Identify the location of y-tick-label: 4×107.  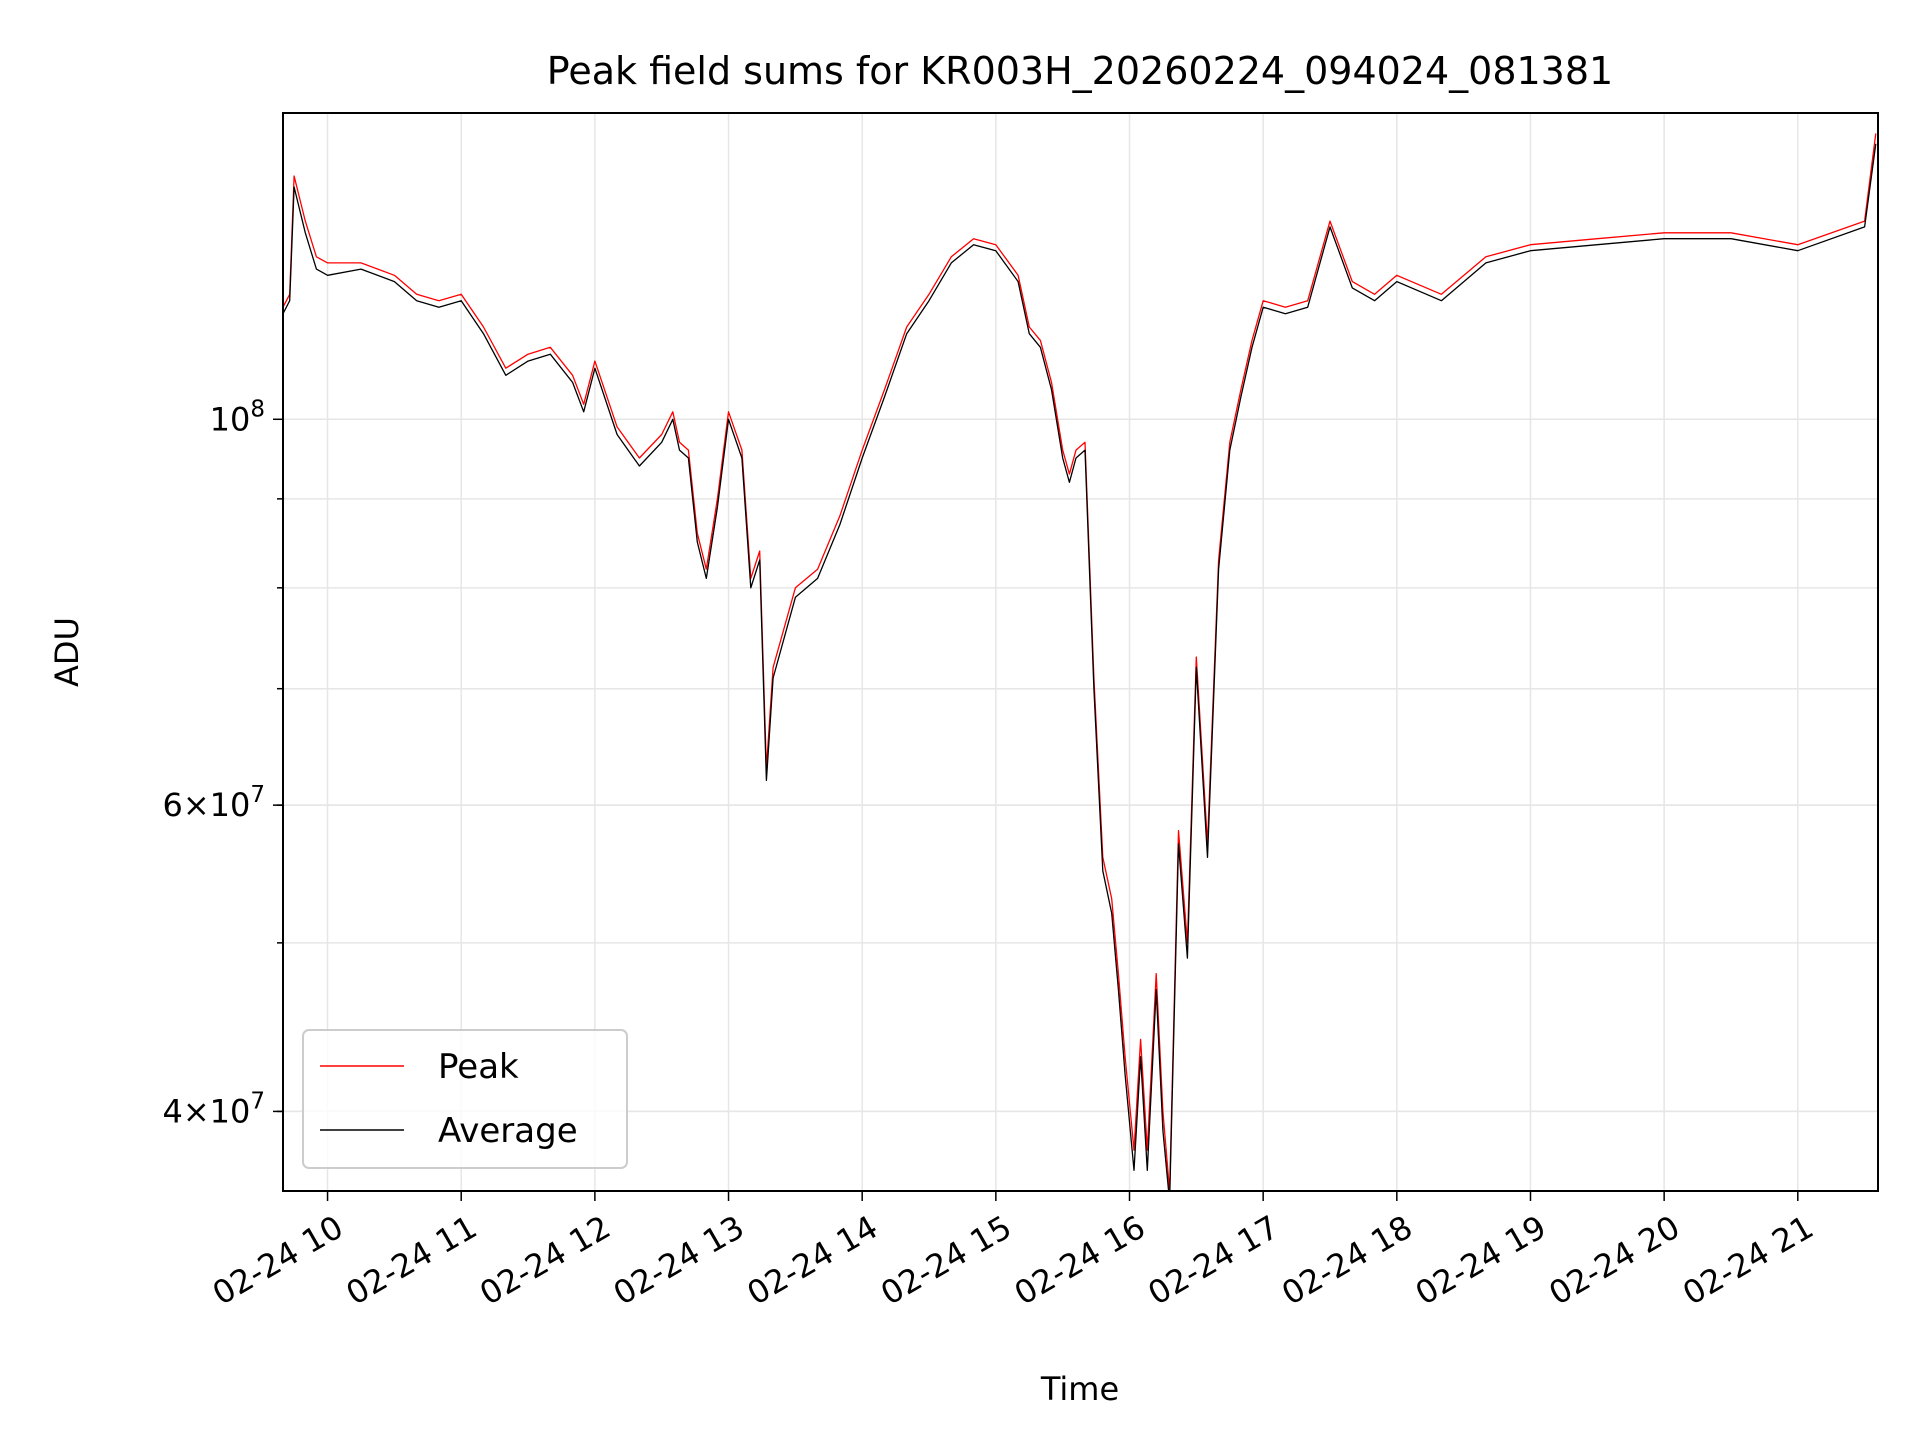
(213, 1109).